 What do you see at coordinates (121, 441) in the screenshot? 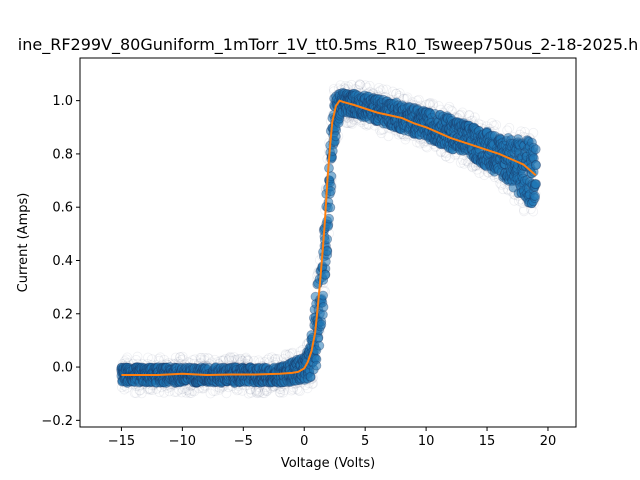
I see `x-tick-label: −15` at bounding box center [121, 441].